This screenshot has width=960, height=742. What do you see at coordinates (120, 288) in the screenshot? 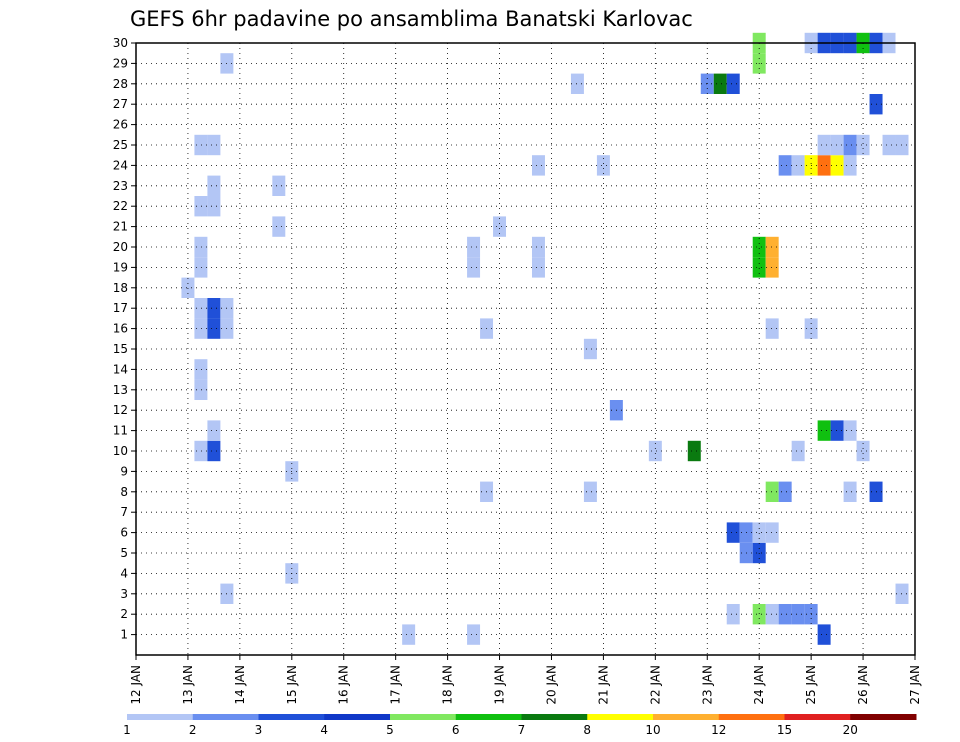
I see `y-tick-label-18: 18` at bounding box center [120, 288].